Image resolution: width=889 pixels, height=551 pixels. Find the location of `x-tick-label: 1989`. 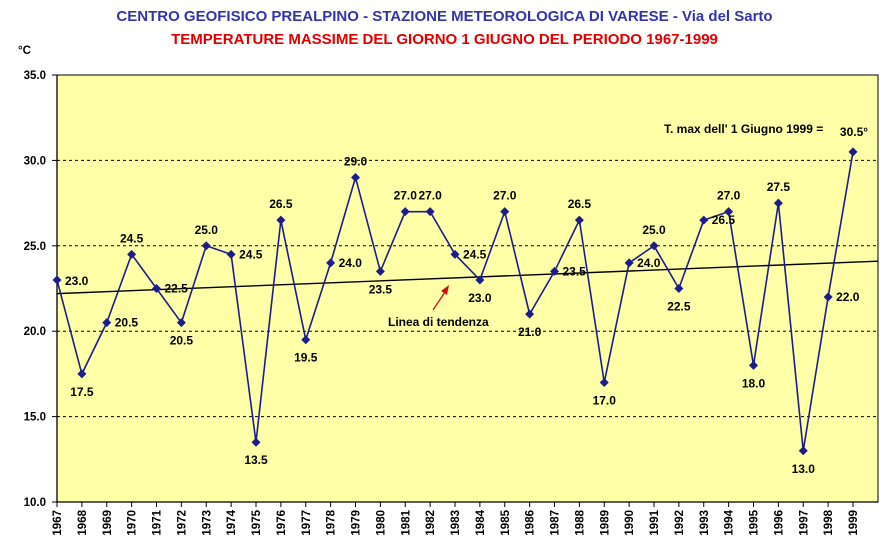

x-tick-label: 1989 is located at coordinates (605, 523).